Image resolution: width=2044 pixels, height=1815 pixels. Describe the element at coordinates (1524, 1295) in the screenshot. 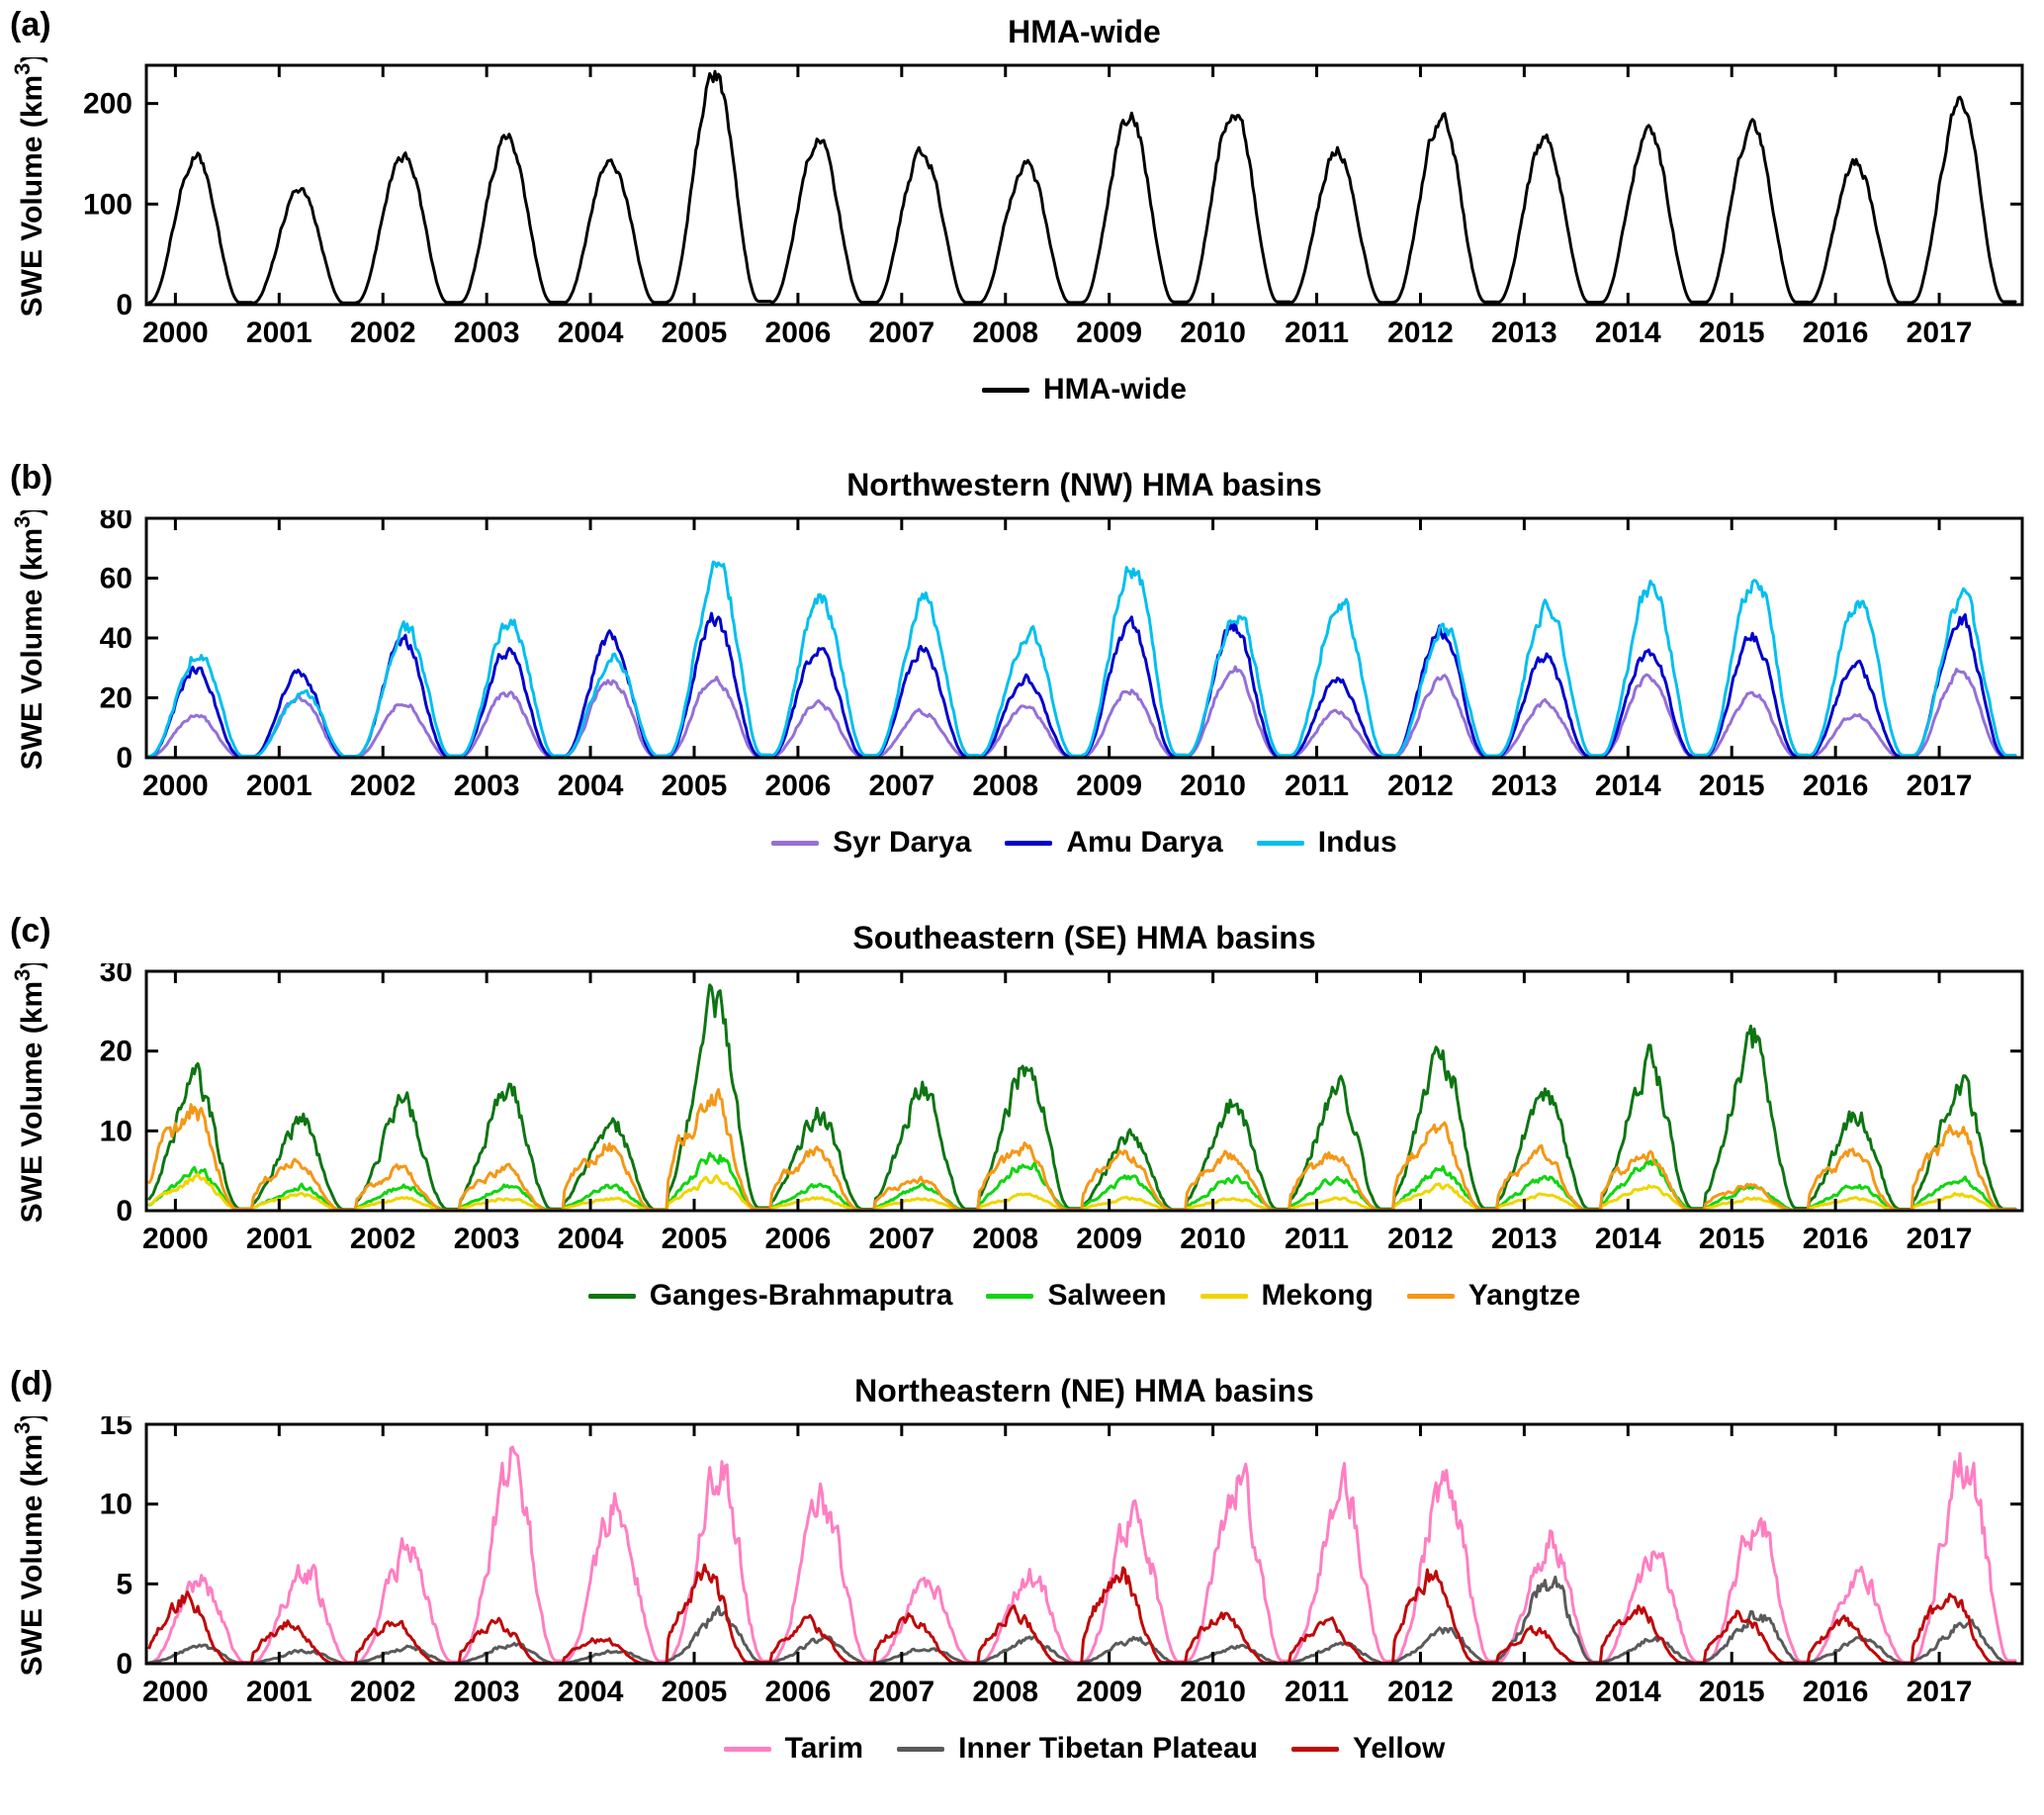

I see `legend-label: Yangtze` at that location.